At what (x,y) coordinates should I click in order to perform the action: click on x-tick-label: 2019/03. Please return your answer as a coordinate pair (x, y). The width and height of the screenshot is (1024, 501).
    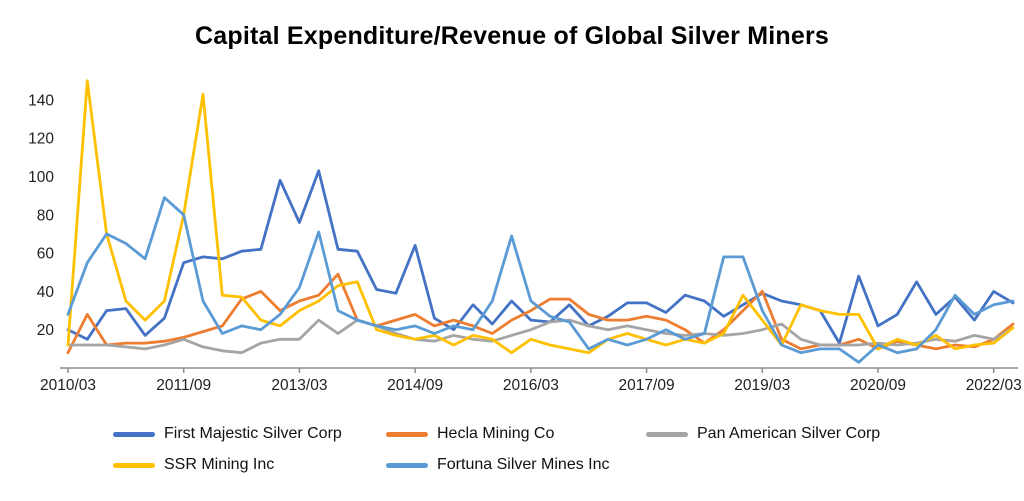
    Looking at the image, I should click on (762, 385).